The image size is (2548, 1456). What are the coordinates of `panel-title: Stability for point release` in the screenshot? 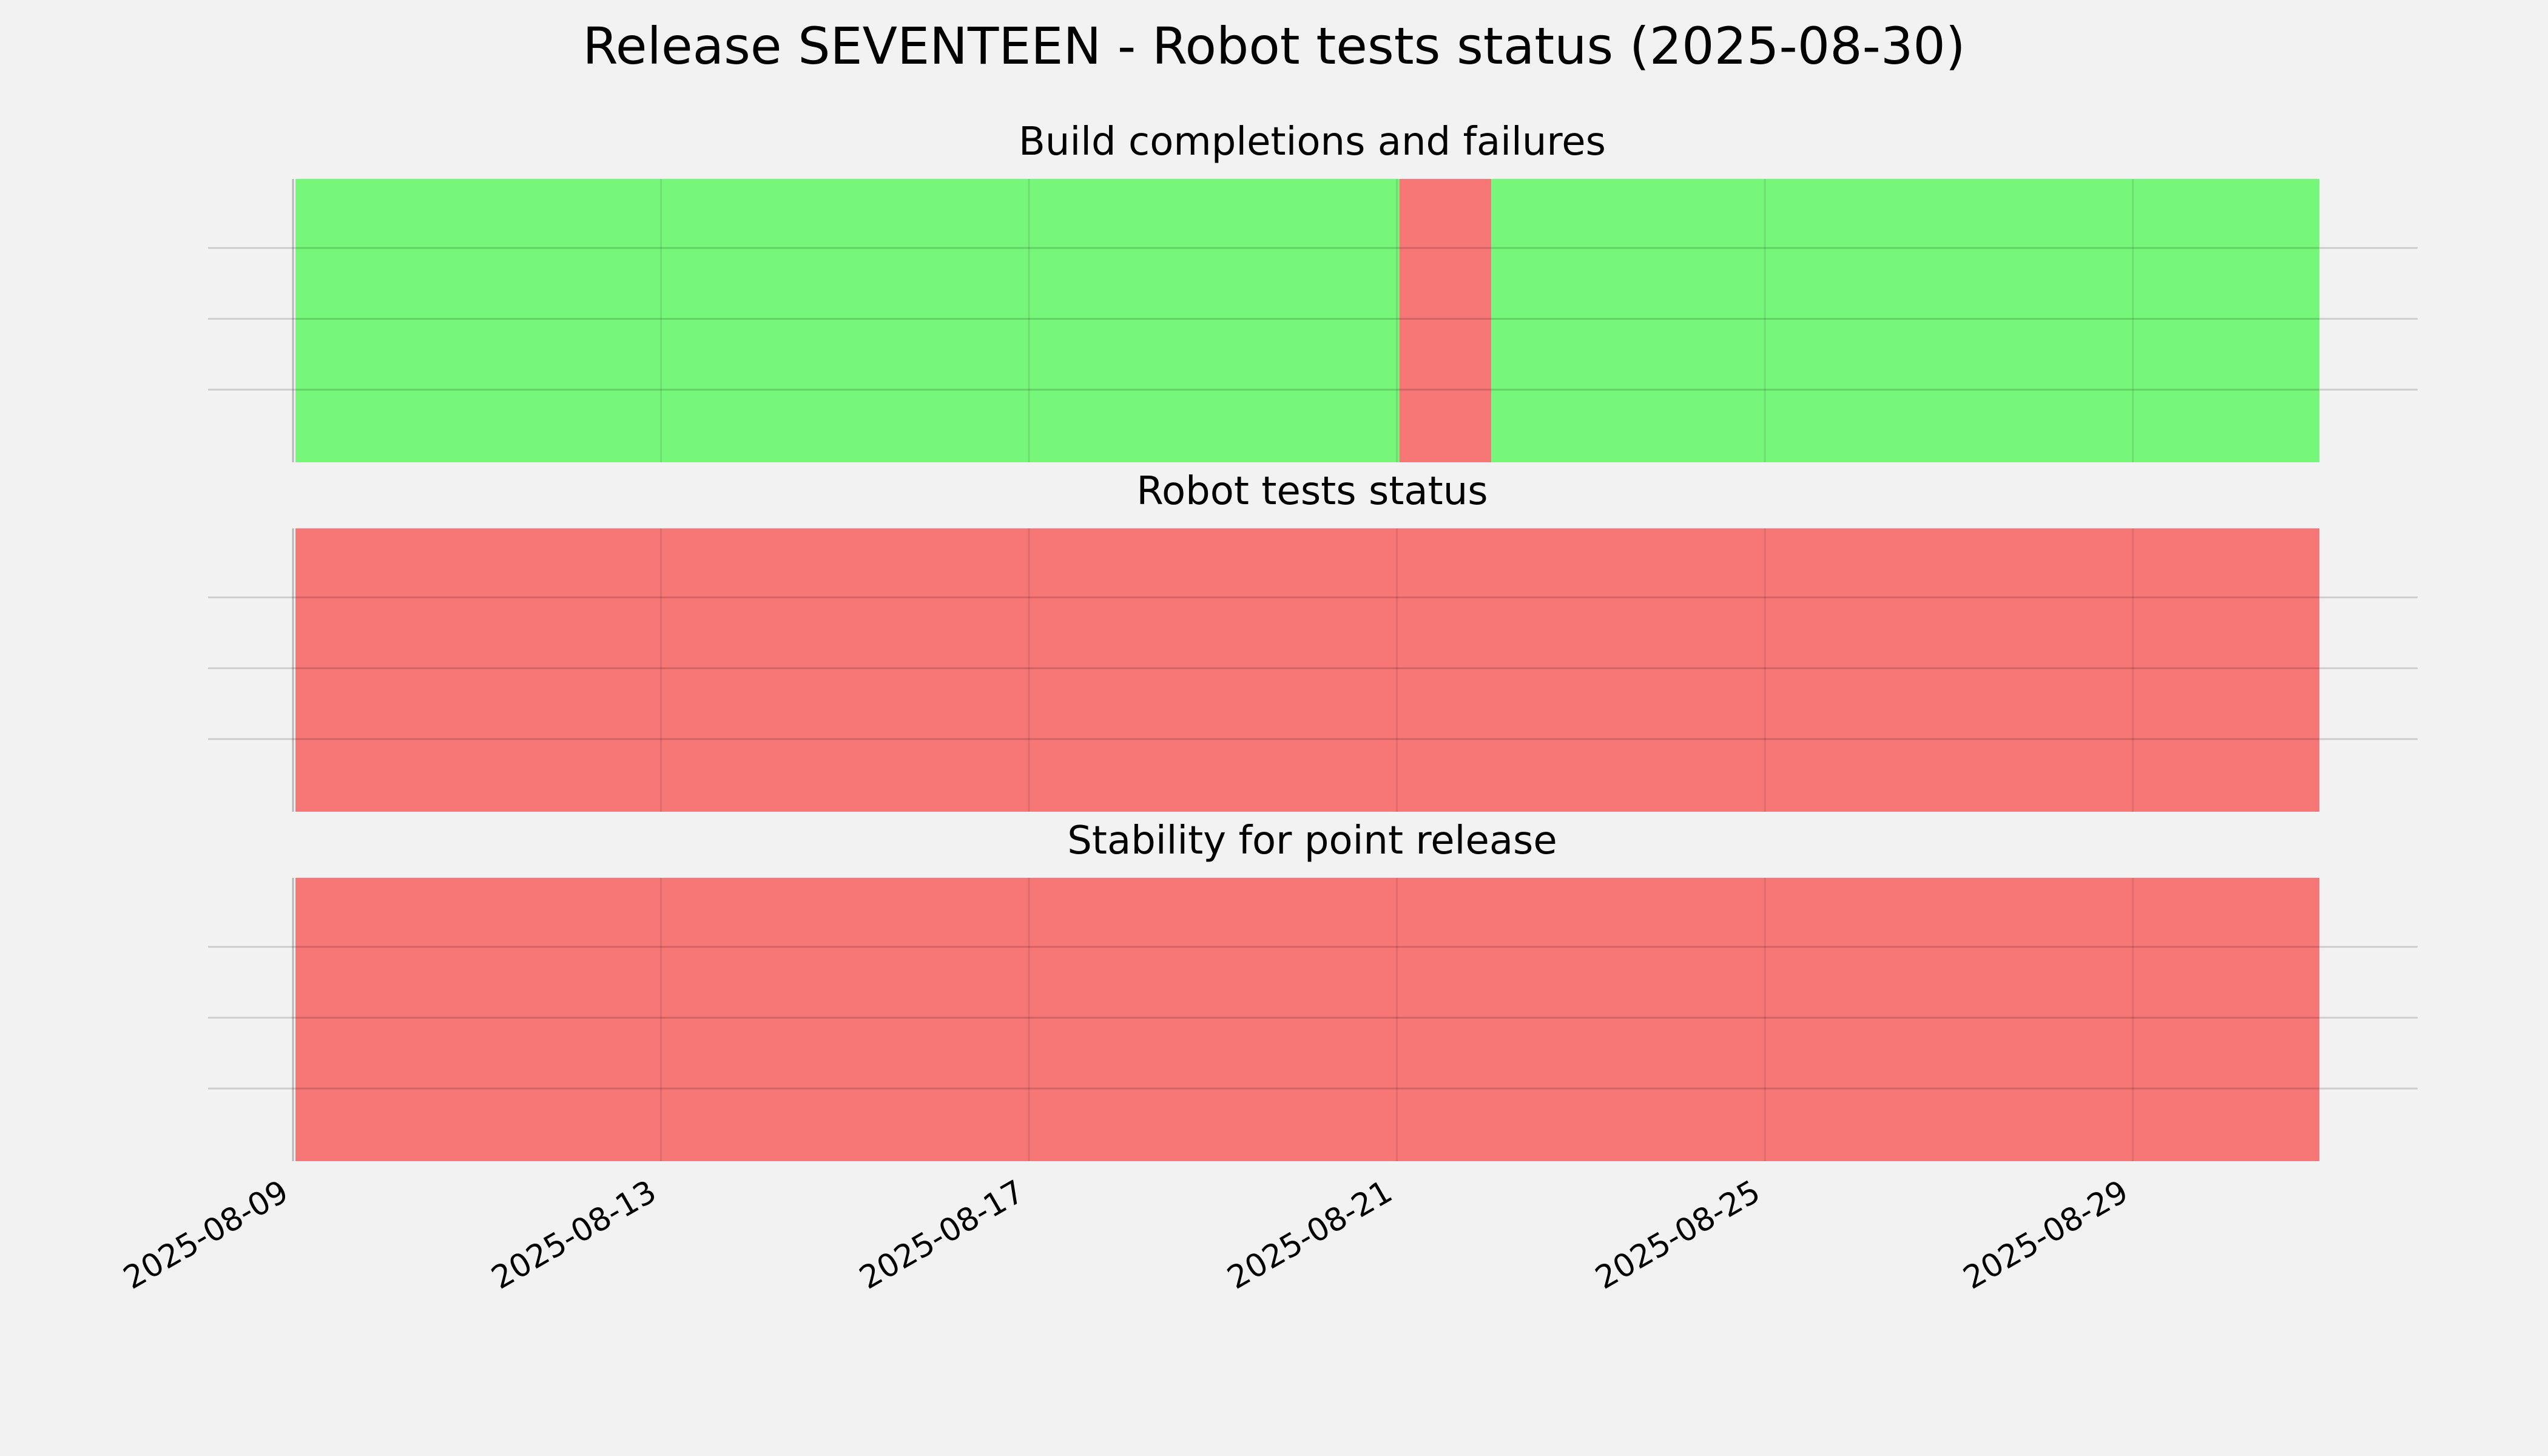 It's located at (1312, 840).